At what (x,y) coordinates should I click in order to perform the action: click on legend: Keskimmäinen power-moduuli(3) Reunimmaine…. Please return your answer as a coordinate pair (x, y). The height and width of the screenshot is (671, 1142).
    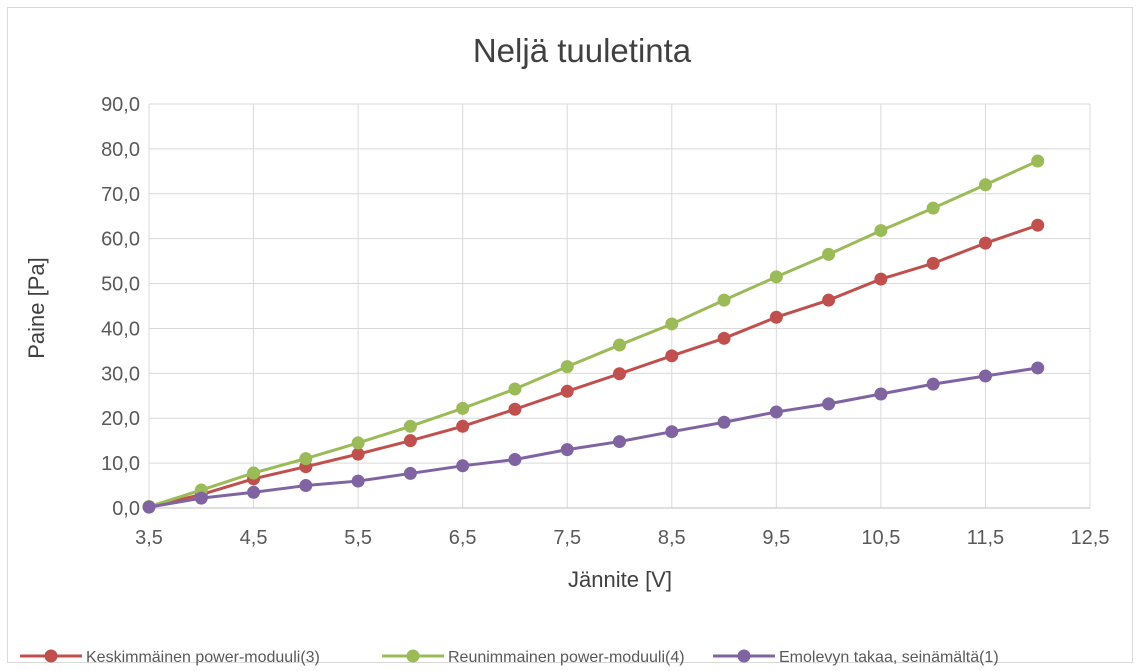
    Looking at the image, I should click on (509, 657).